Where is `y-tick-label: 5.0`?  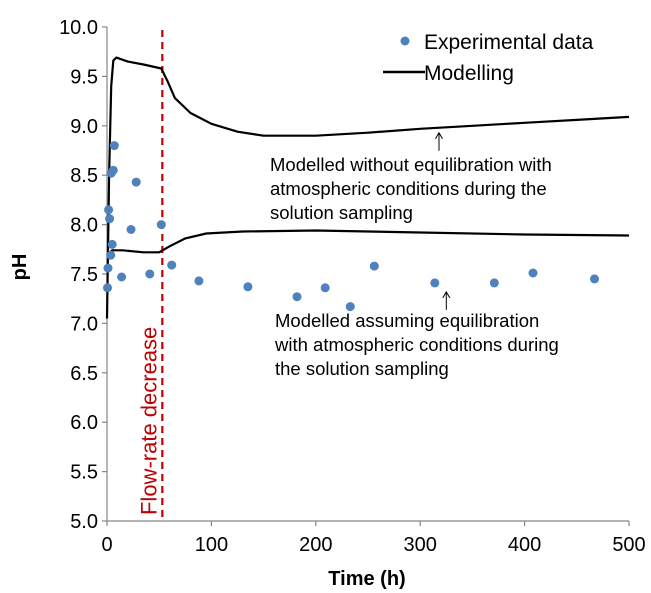
y-tick-label: 5.0 is located at coordinates (84, 522).